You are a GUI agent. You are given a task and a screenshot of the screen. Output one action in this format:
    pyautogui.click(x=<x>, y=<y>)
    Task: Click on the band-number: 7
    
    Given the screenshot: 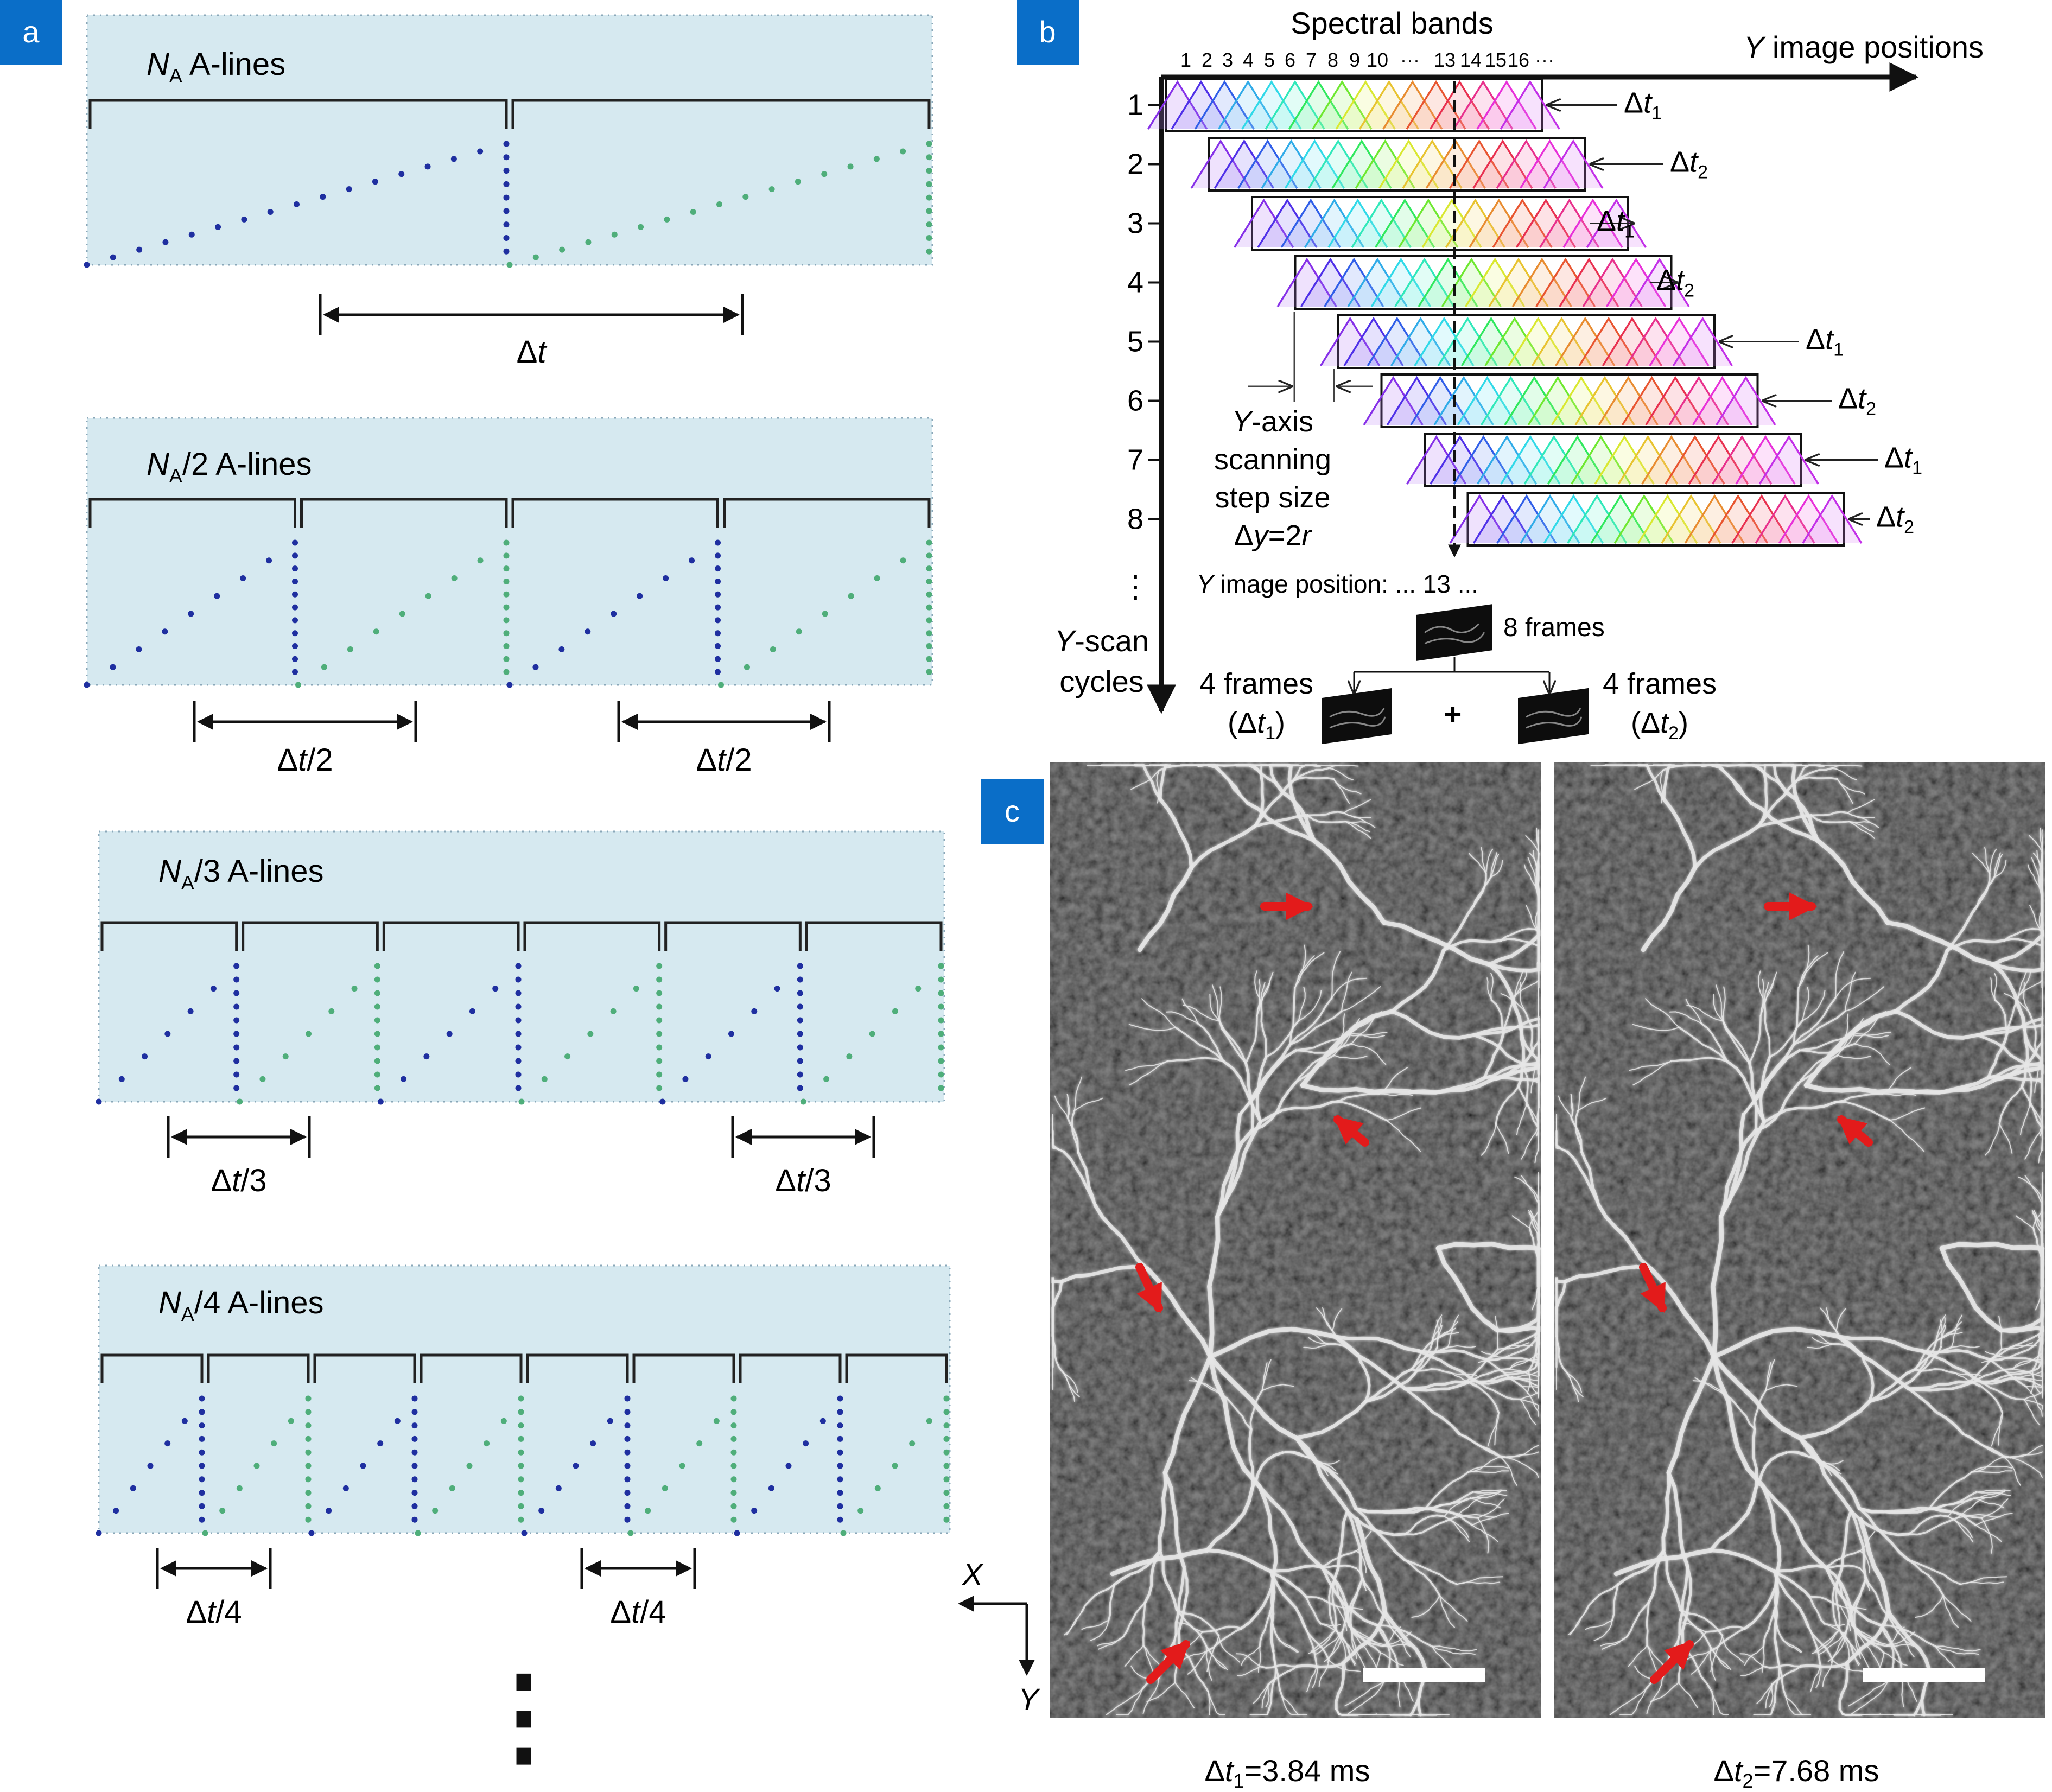 What is the action you would take?
    pyautogui.click(x=1311, y=60)
    